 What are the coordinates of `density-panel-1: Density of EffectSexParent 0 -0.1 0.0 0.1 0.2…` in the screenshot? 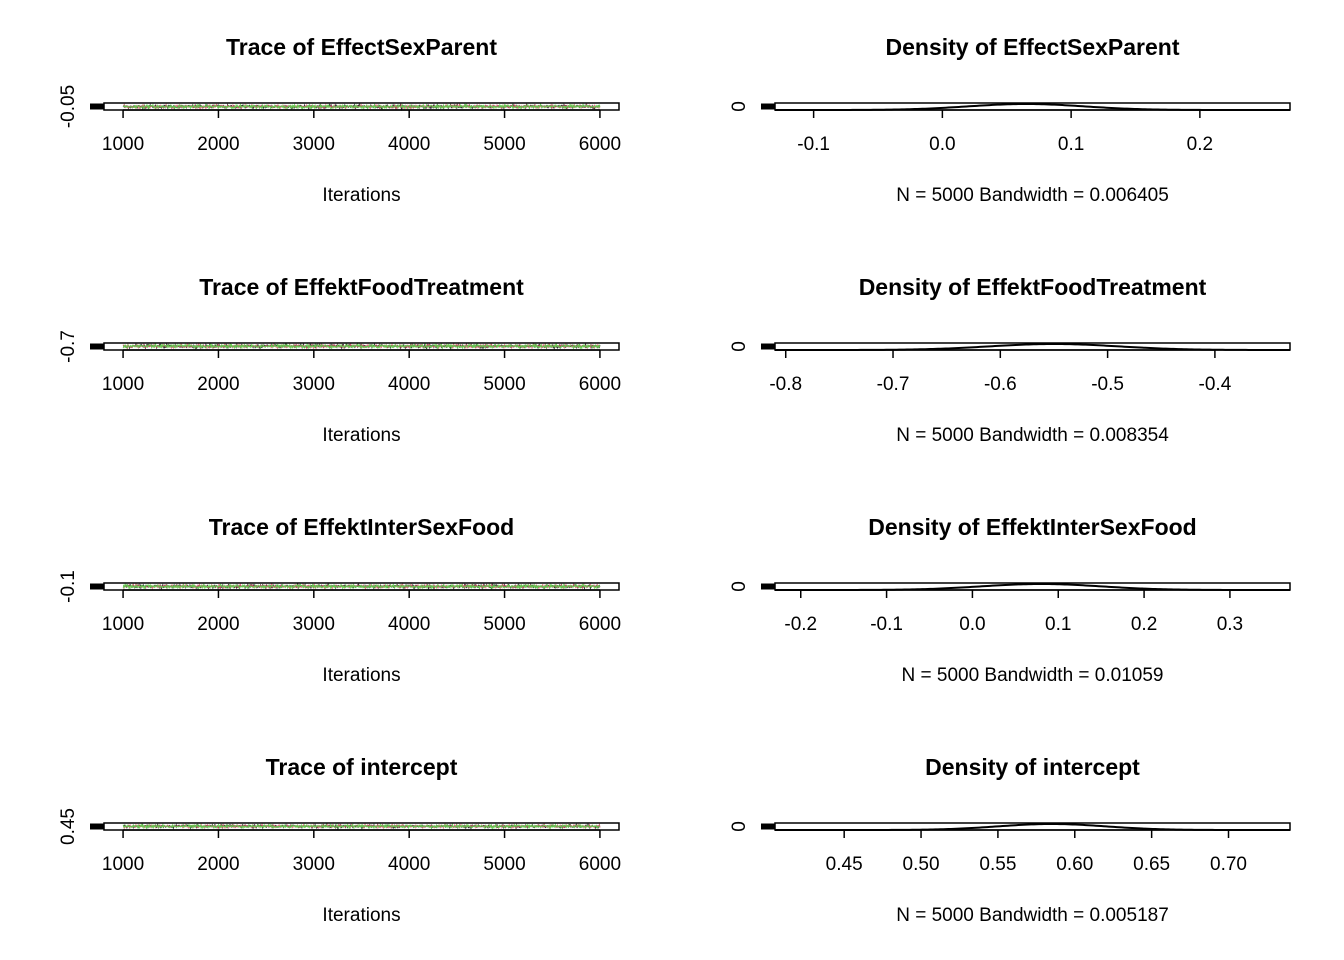 It's located at (1010, 120).